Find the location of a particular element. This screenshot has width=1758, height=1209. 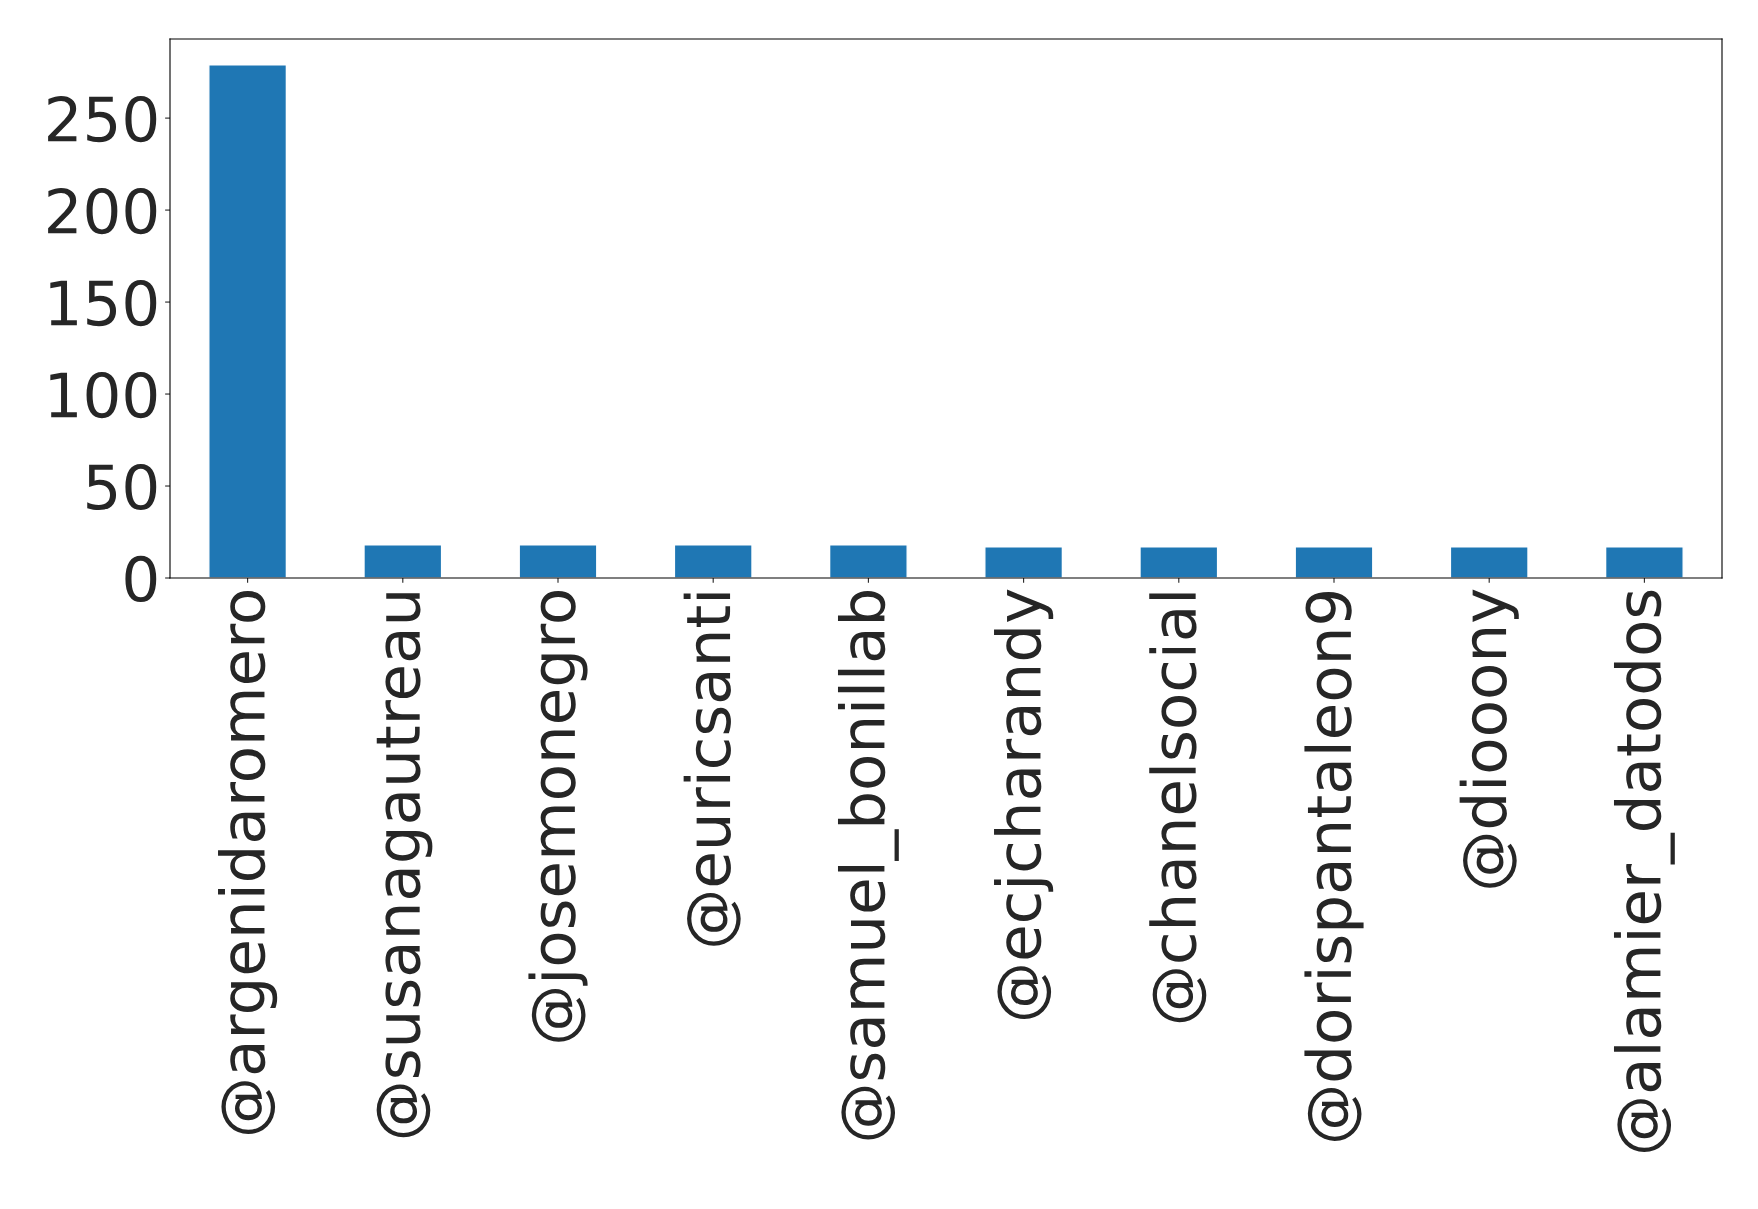

y-tick-label: 150 is located at coordinates (103, 303).